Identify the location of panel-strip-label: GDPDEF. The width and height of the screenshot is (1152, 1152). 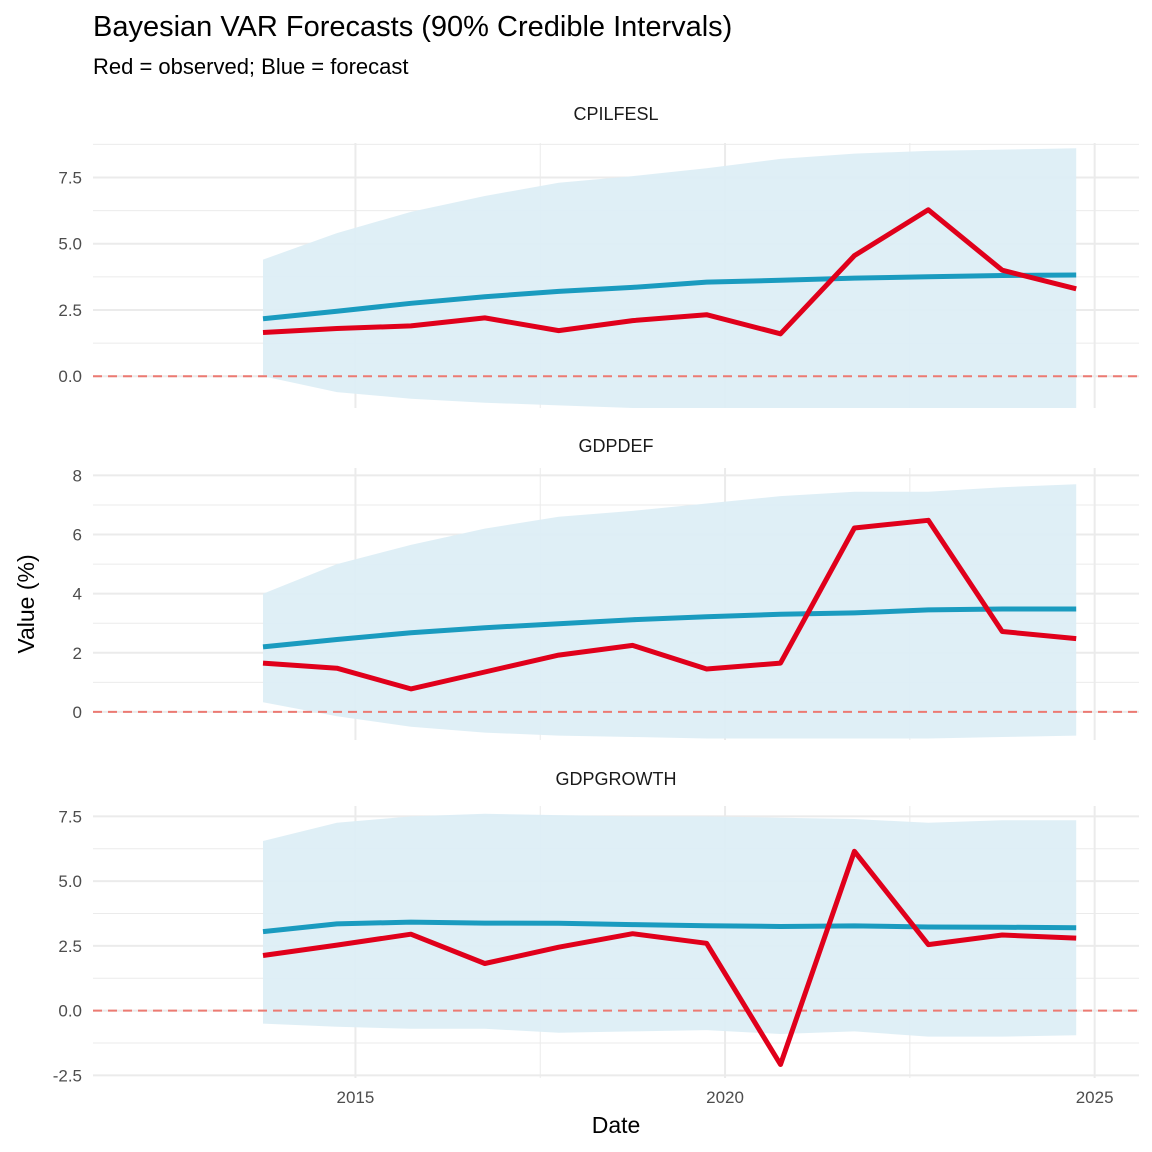
(615, 446).